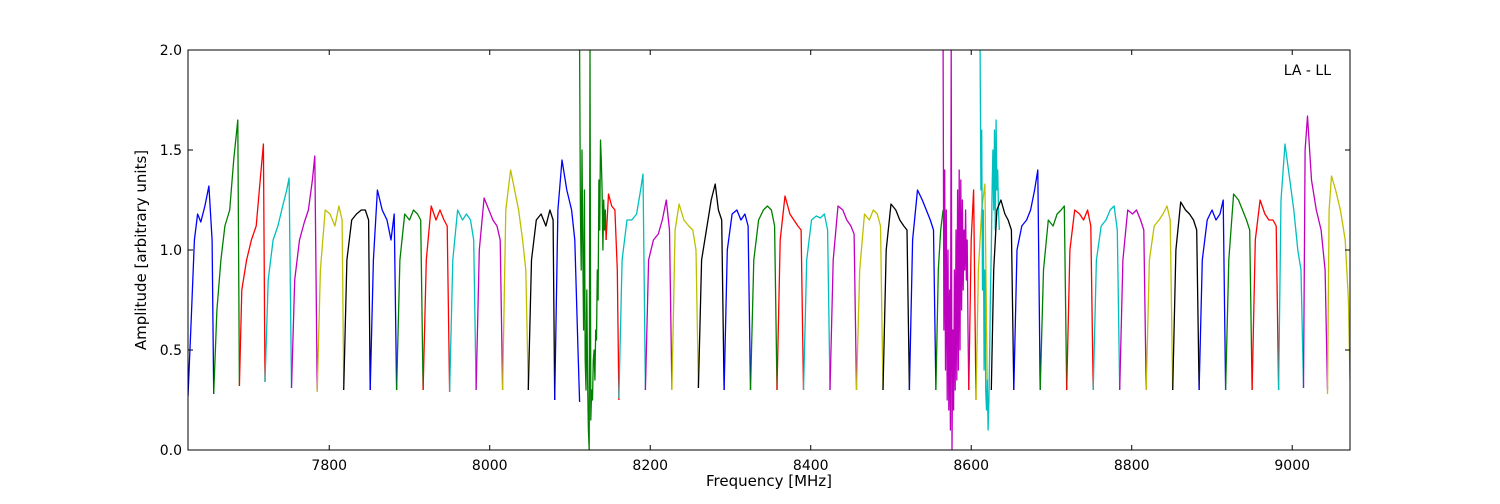 The width and height of the screenshot is (1500, 504). Describe the element at coordinates (171, 51) in the screenshot. I see `y-tick-label: 2.0` at that location.